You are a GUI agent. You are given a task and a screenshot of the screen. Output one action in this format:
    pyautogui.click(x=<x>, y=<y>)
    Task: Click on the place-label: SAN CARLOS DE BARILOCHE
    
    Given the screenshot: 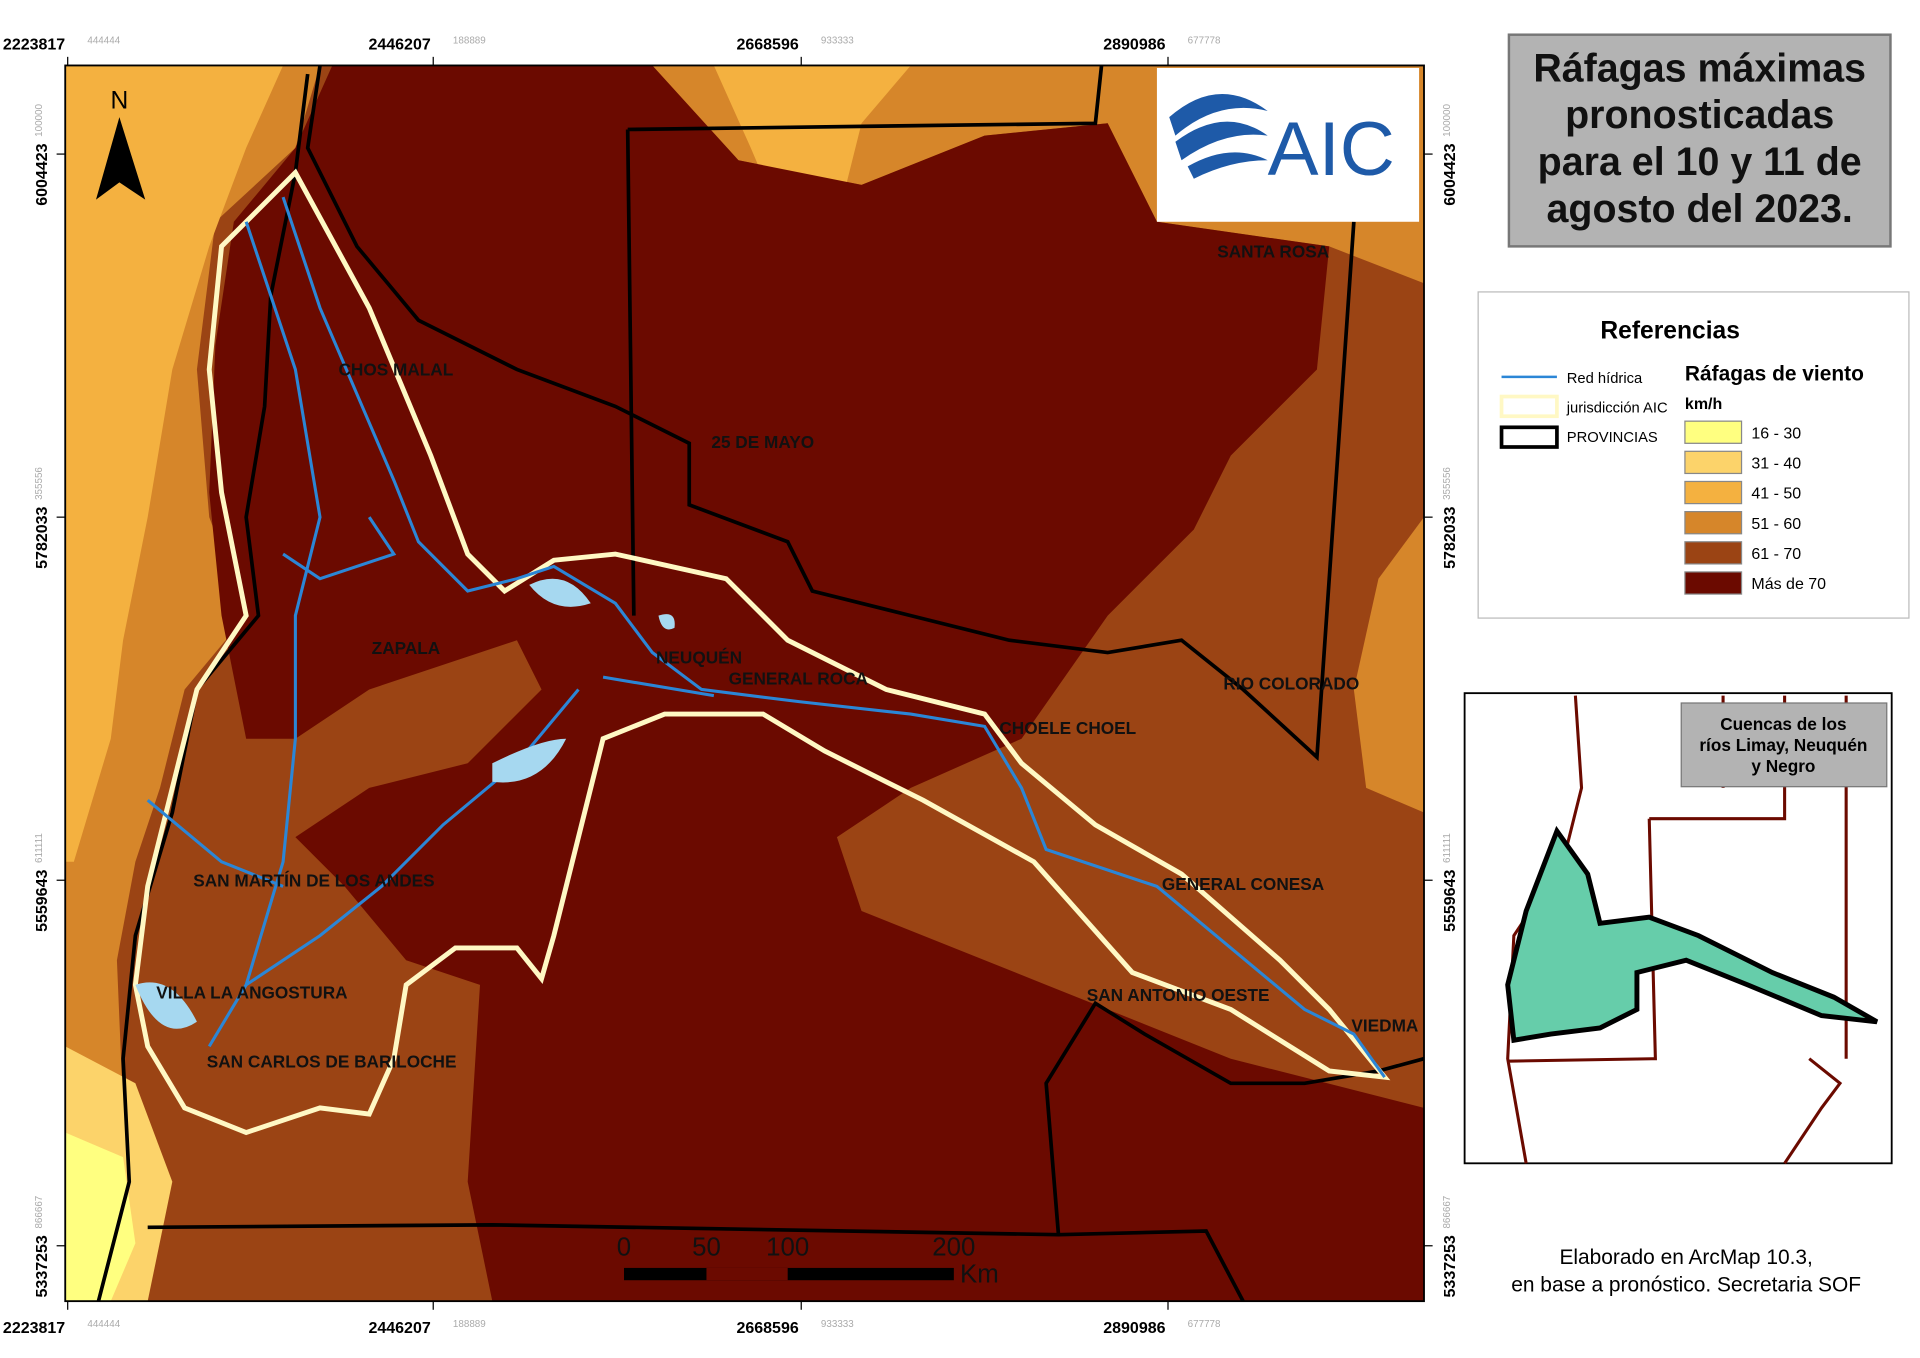 What is the action you would take?
    pyautogui.click(x=332, y=1061)
    